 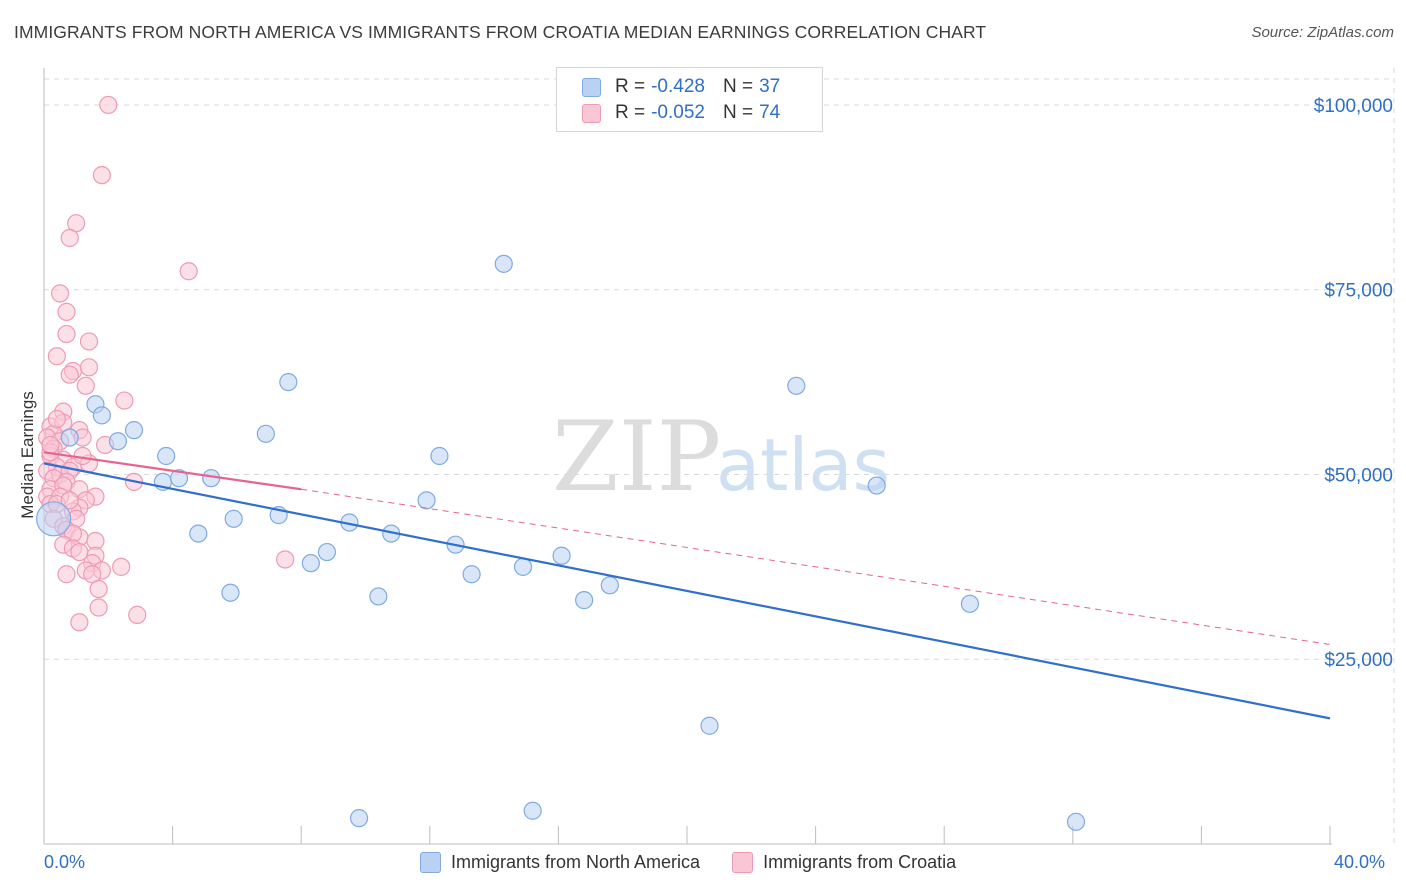 I want to click on legend-swatch-blue, so click(x=591, y=87).